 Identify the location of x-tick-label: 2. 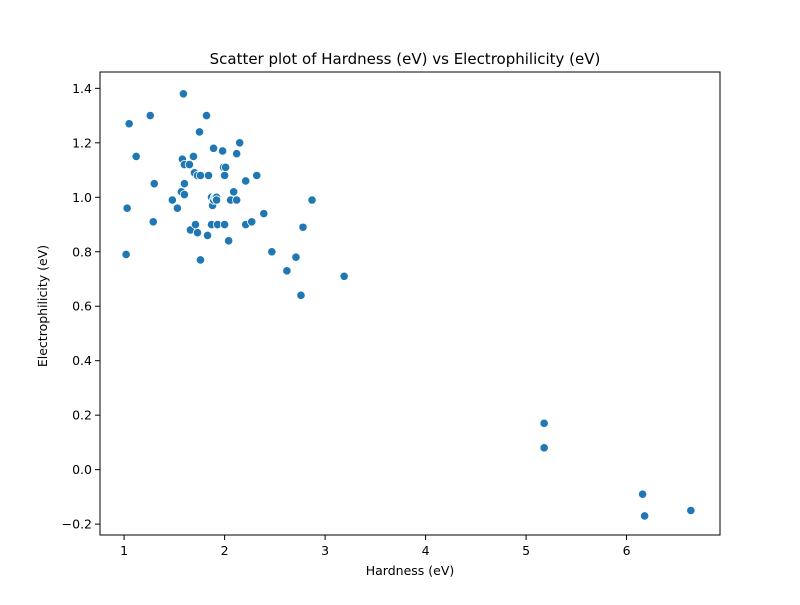
(225, 550).